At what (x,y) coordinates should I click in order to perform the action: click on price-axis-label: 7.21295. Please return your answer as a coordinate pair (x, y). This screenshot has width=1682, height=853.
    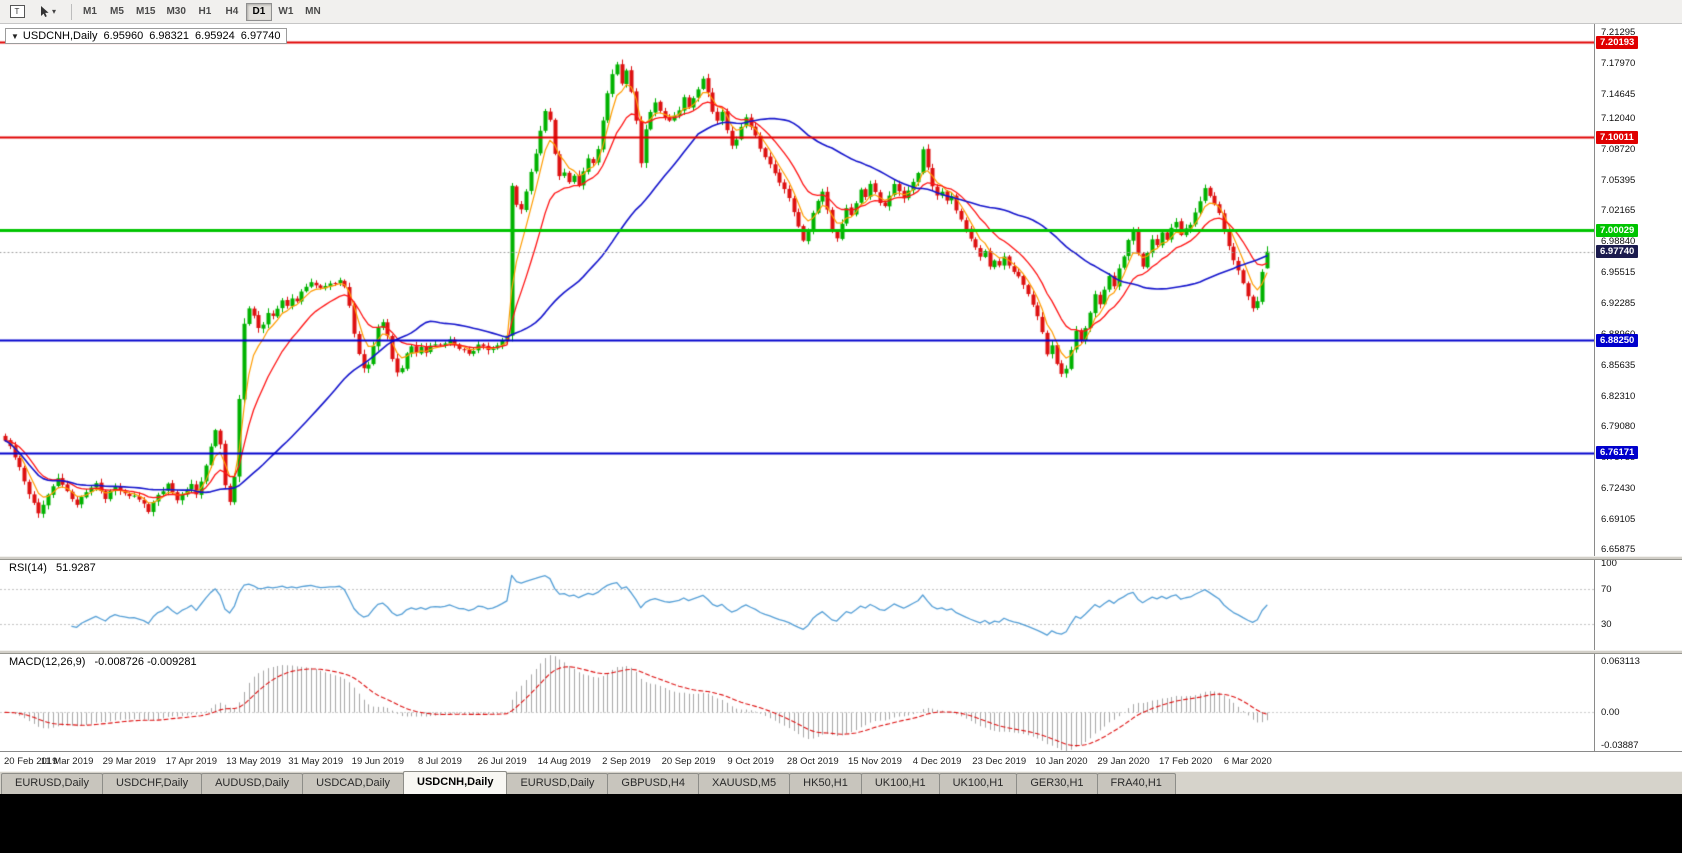
    Looking at the image, I should click on (1618, 32).